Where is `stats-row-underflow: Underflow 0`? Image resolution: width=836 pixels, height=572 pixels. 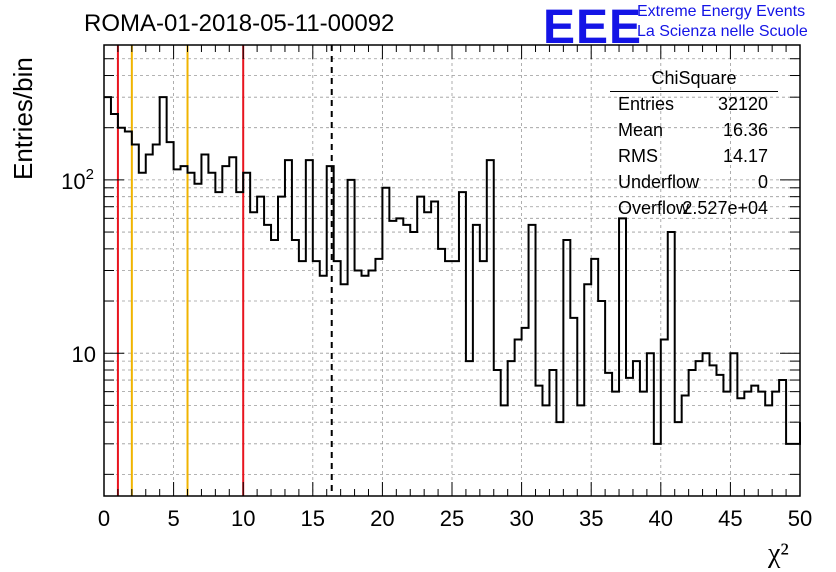 stats-row-underflow: Underflow 0 is located at coordinates (694, 185).